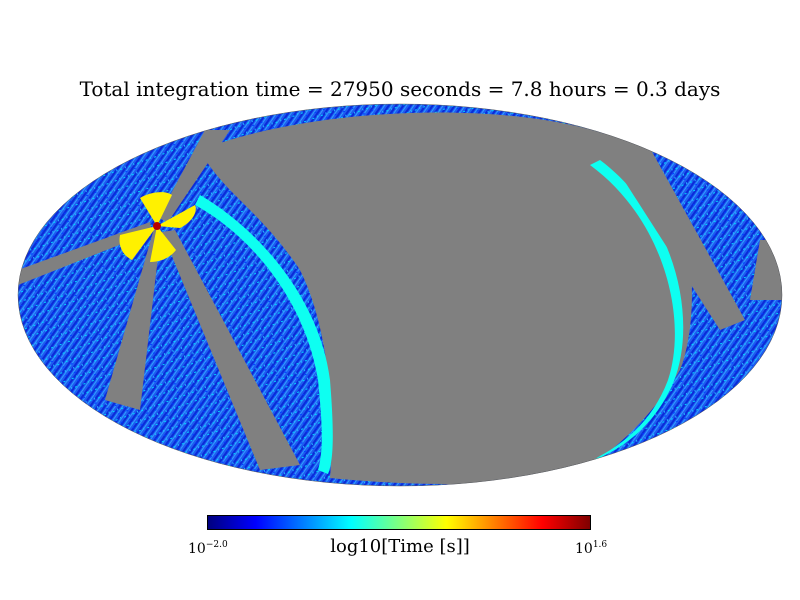 This screenshot has width=800, height=600. What do you see at coordinates (591, 548) in the screenshot?
I see `colorbar-max-label: 101.6` at bounding box center [591, 548].